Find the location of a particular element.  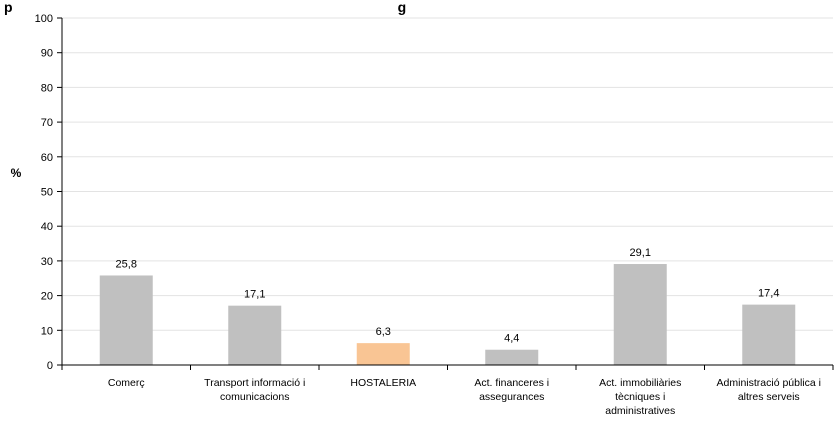

y-tick-label: 100 is located at coordinates (44, 19).